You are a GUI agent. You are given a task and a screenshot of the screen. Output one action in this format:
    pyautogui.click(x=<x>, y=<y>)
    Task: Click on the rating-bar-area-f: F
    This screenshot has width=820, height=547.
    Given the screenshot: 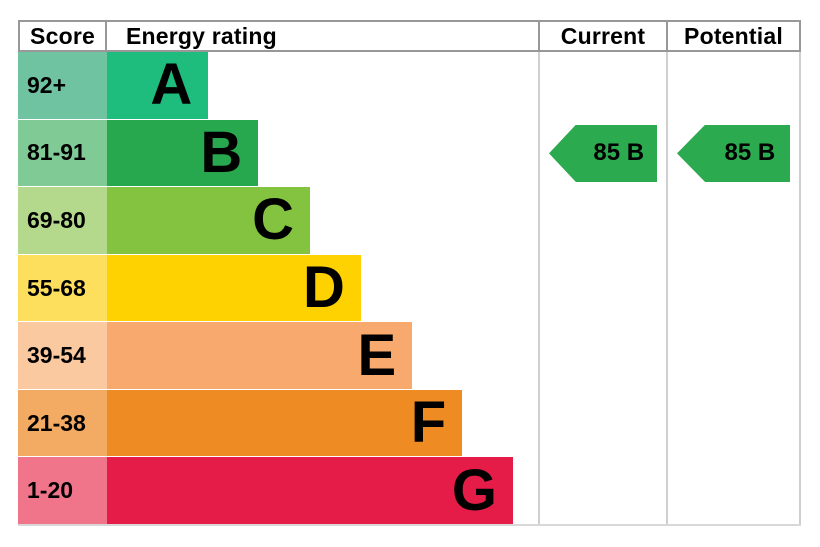 What is the action you would take?
    pyautogui.click(x=322, y=423)
    